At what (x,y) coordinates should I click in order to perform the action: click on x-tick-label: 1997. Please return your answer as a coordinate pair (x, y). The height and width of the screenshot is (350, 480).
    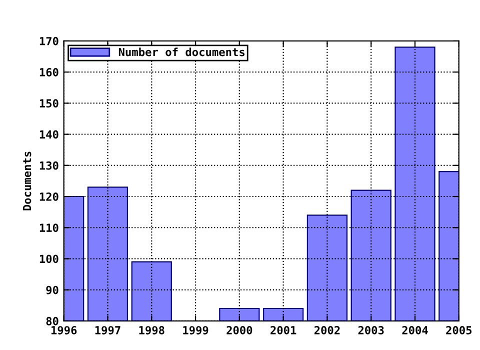
    Looking at the image, I should click on (107, 330).